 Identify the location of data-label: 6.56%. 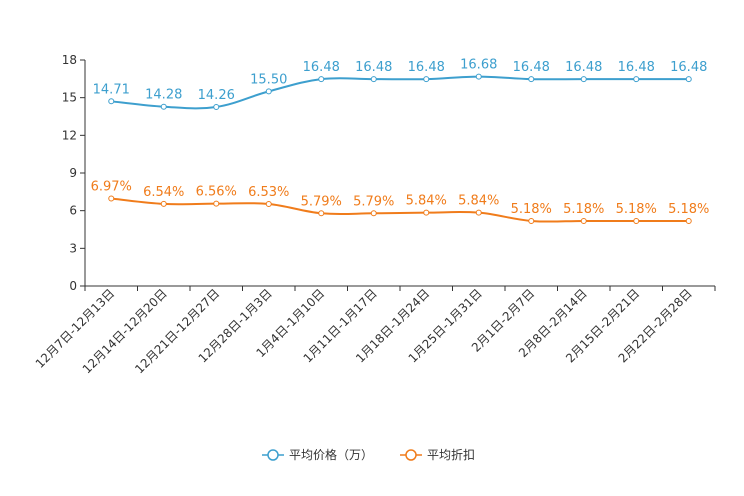
(216, 192).